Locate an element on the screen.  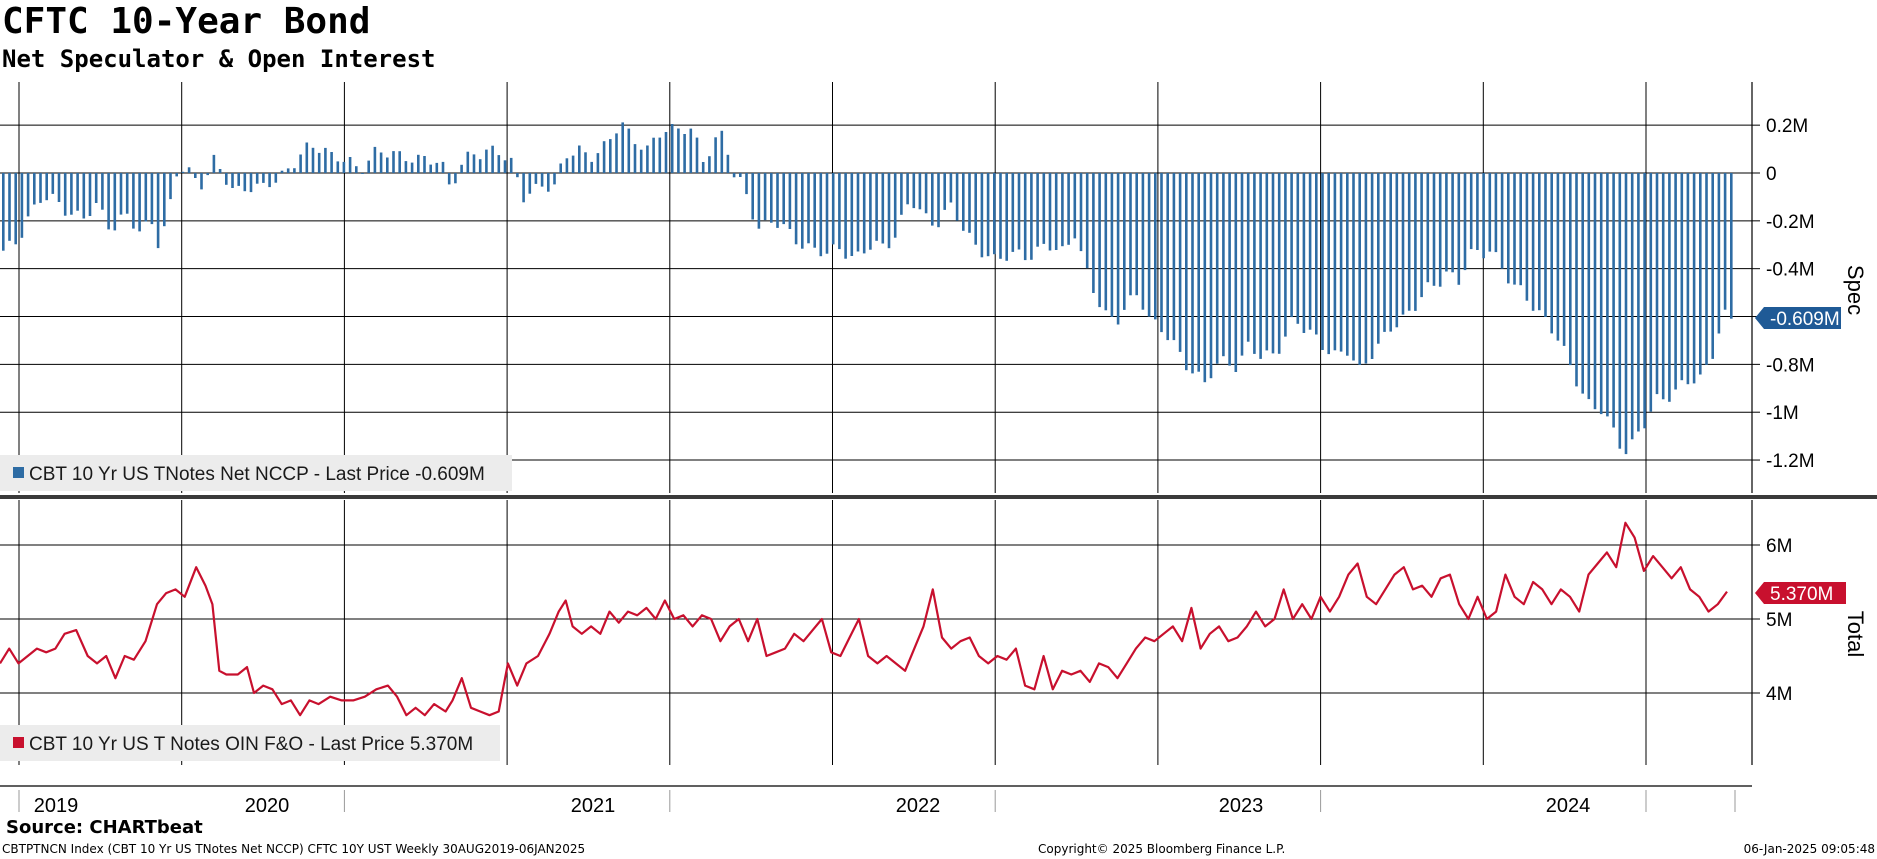
spec-y-tick-label: 0 is located at coordinates (1771, 174).